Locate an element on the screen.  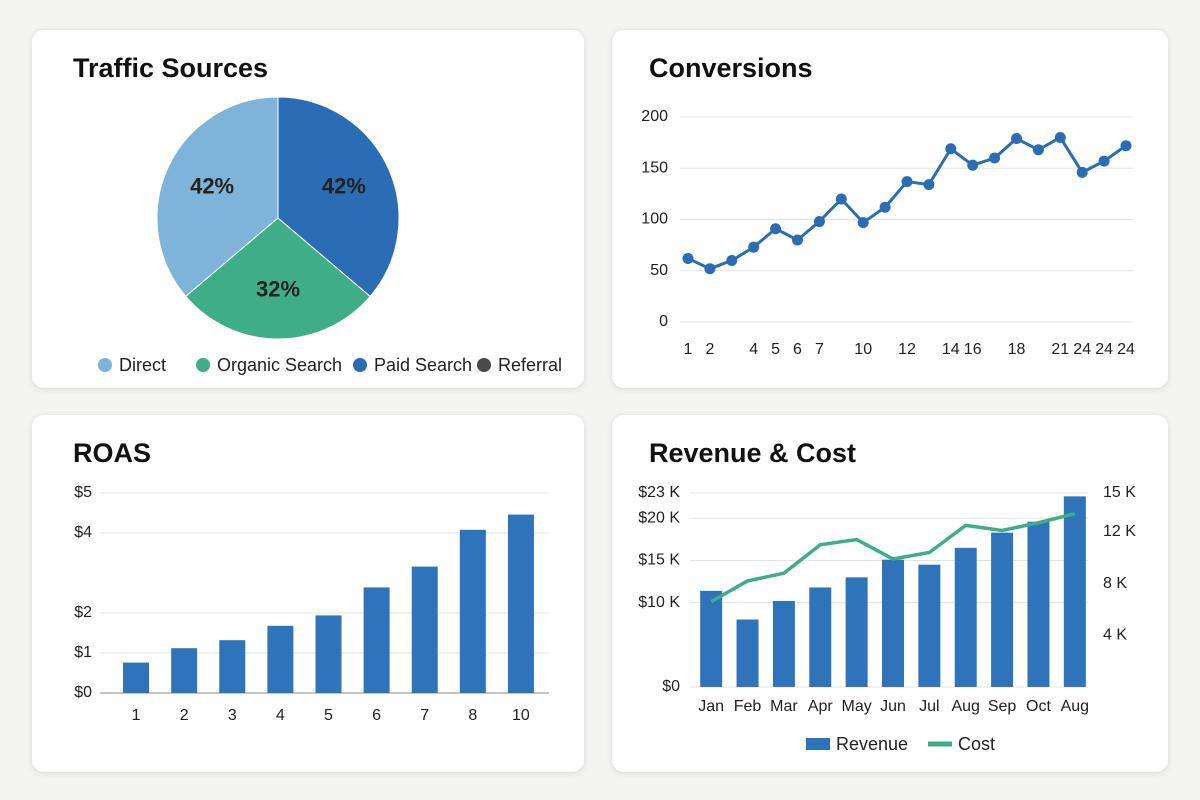
x-tick-label: Oct is located at coordinates (1038, 706).